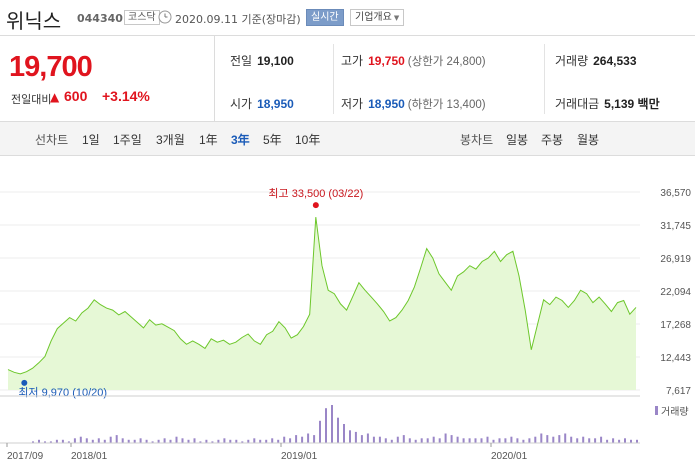 This screenshot has height=467, width=695. Describe the element at coordinates (596, 60) in the screenshot. I see `volume-stat: 거래량 264,533` at that location.